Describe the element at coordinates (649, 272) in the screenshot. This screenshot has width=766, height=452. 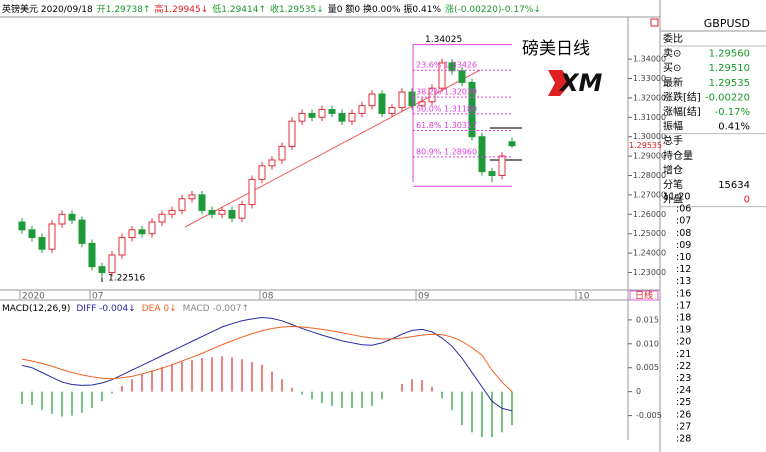
I see `y-tick-label: 1.23000` at that location.